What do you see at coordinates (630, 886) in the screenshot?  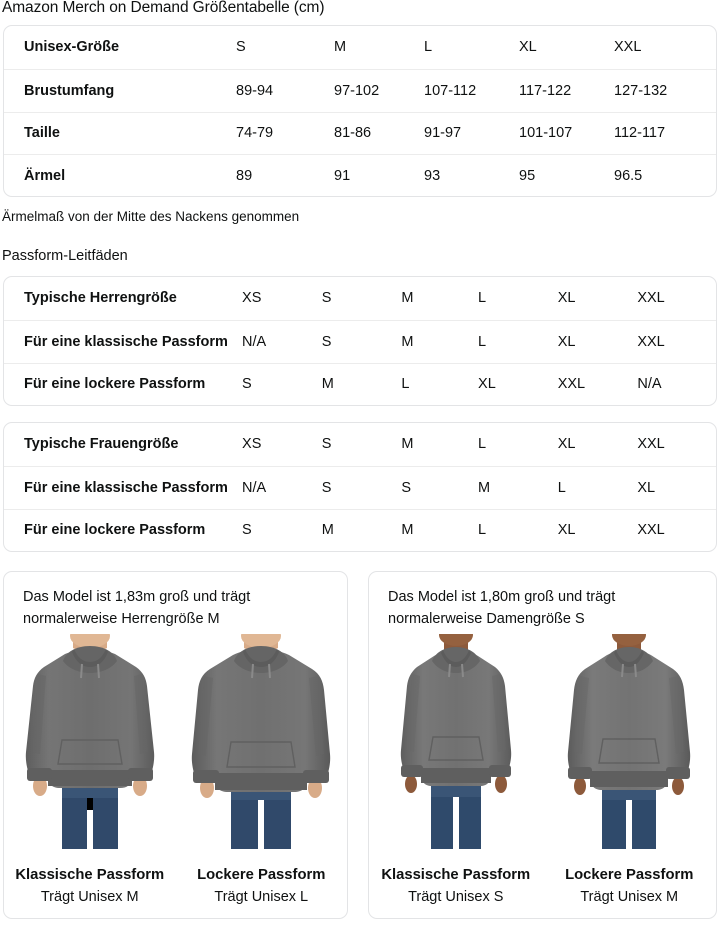 I see `women-relaxed-fit-label: Lockere Passform Trägt Unisex M` at bounding box center [630, 886].